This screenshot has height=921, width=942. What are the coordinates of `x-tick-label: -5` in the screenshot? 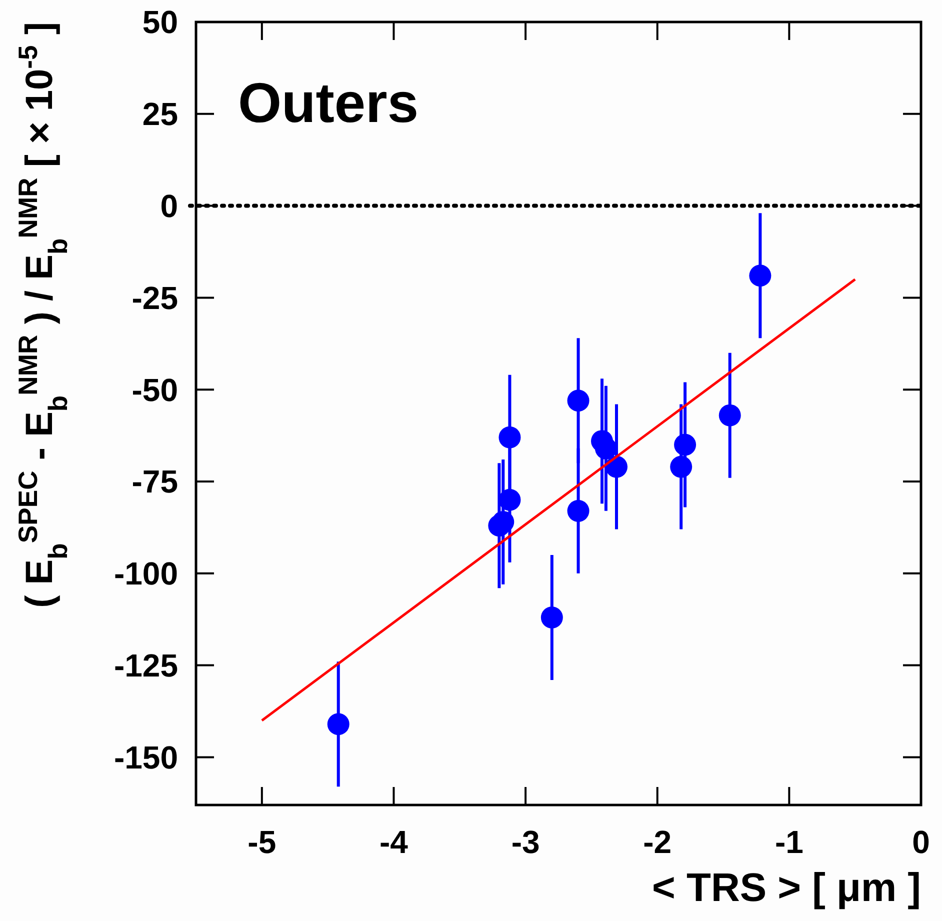 It's located at (262, 842).